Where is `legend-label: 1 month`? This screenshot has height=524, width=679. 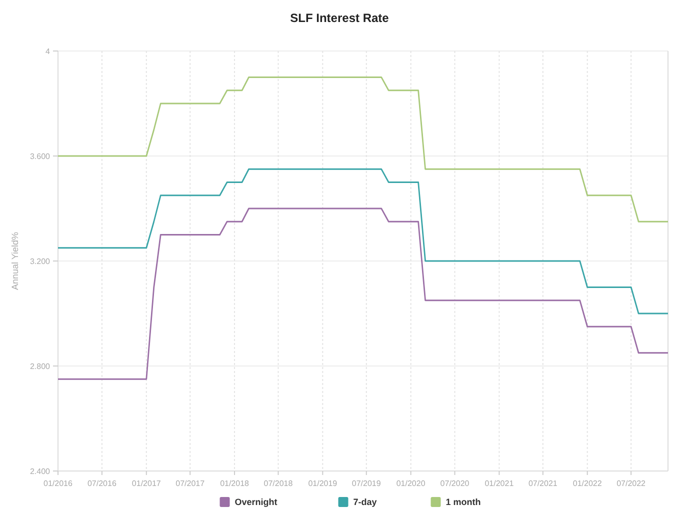
legend-label: 1 month is located at coordinates (463, 502).